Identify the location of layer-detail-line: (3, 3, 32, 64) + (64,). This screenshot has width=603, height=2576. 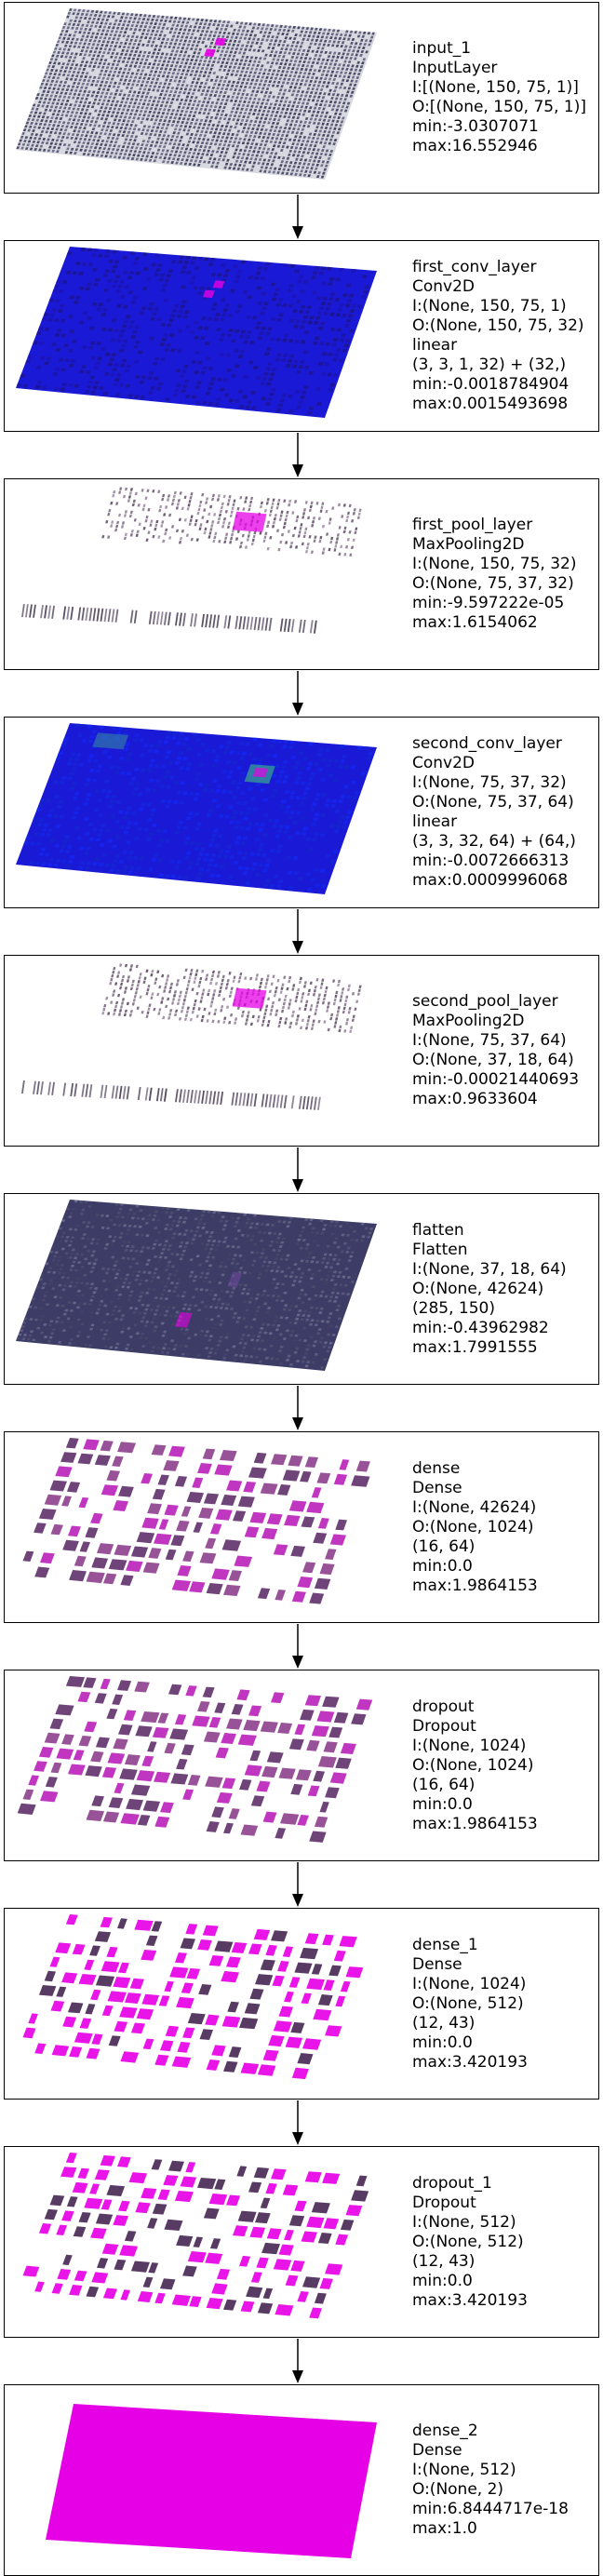
(494, 842).